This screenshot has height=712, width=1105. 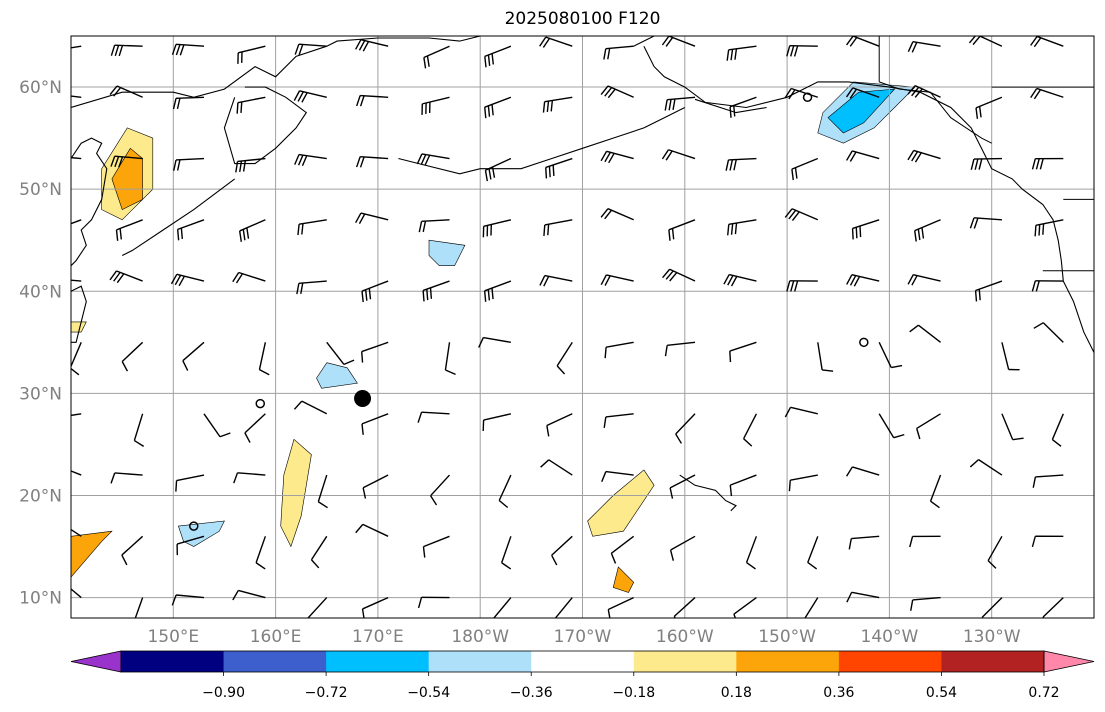 I want to click on colorbar-tick-label: 0.36, so click(x=838, y=693).